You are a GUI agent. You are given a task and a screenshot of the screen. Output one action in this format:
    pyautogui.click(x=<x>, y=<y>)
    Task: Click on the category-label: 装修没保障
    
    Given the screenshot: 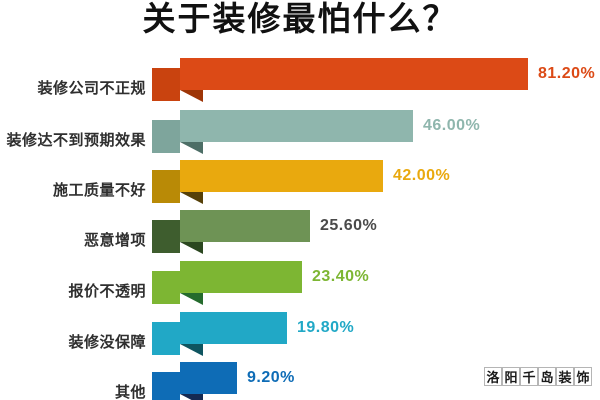 What is the action you would take?
    pyautogui.click(x=107, y=342)
    